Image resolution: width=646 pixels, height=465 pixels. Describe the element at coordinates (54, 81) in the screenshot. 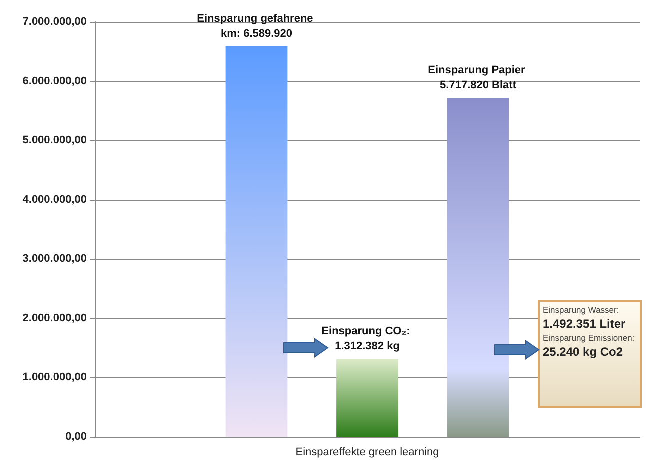

I see `y-tick-label: 6.000.000,00` at that location.